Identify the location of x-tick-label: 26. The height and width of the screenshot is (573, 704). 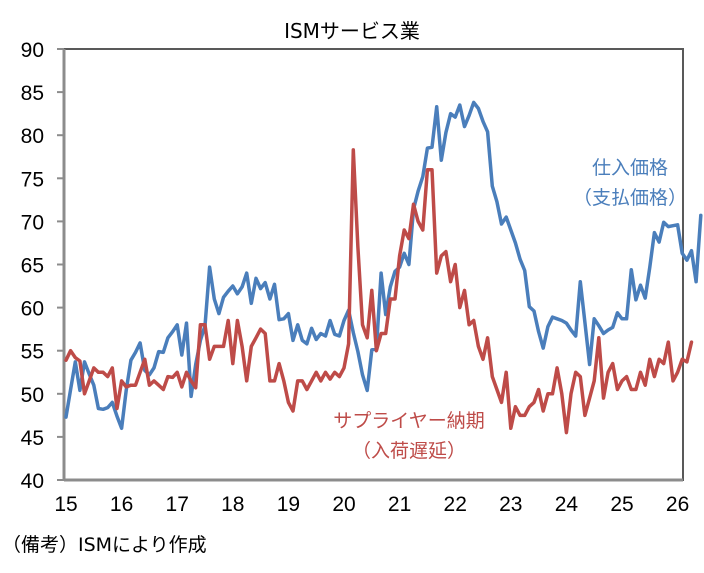
(677, 504).